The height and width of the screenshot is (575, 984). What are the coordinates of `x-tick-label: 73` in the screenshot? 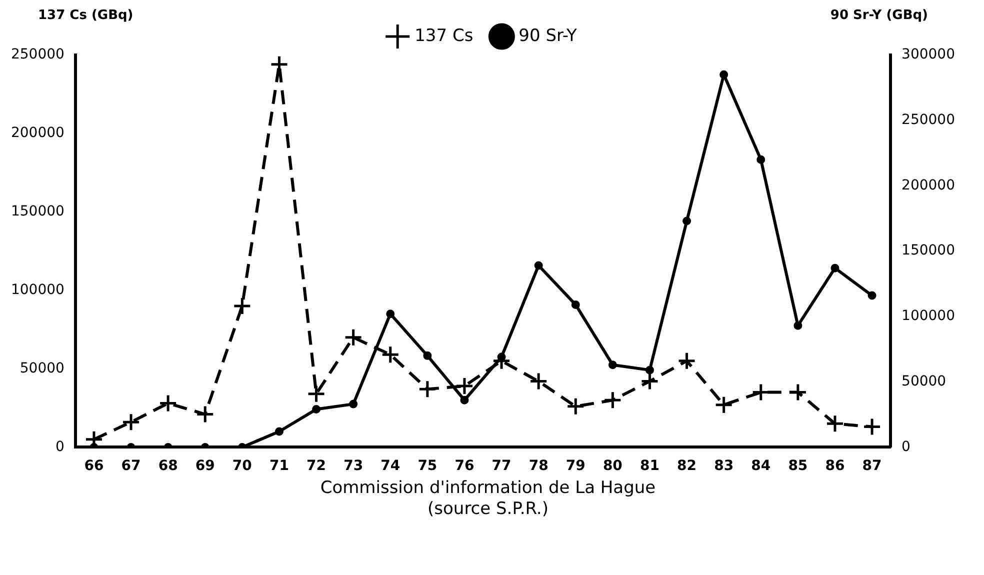 It's located at (354, 466).